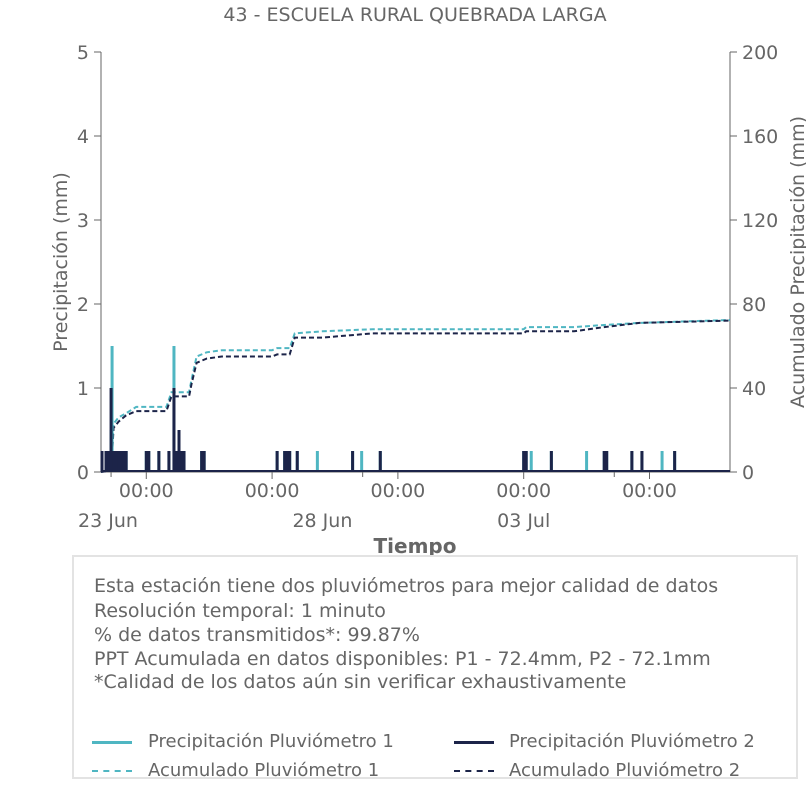 Image resolution: width=806 pixels, height=806 pixels. What do you see at coordinates (415, 545) in the screenshot?
I see `x-axis-label: Tiempo` at bounding box center [415, 545].